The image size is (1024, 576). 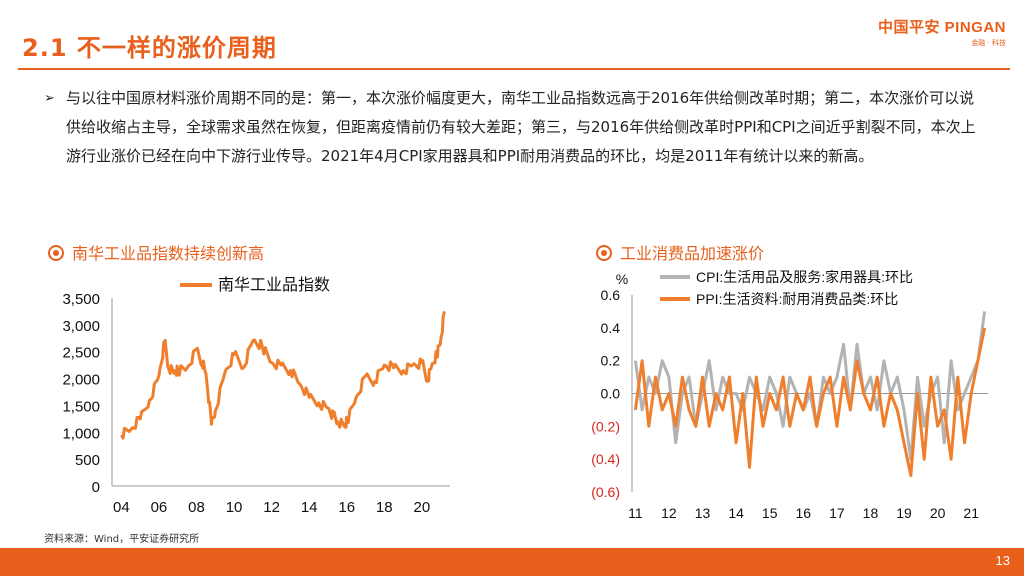 What do you see at coordinates (512, 562) in the screenshot?
I see `footer-bar` at bounding box center [512, 562].